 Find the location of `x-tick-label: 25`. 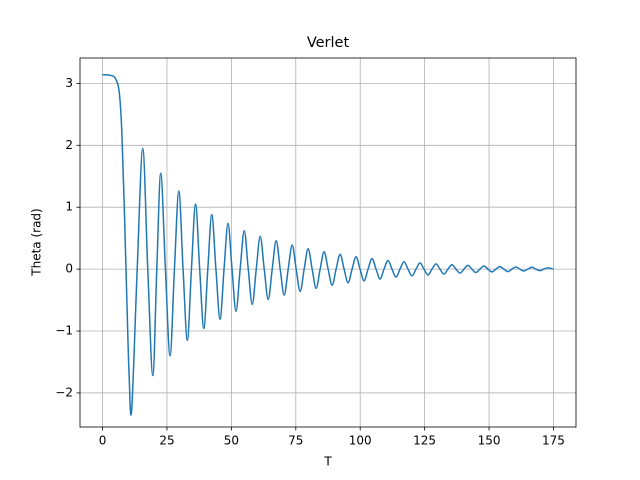

x-tick-label: 25 is located at coordinates (166, 441).